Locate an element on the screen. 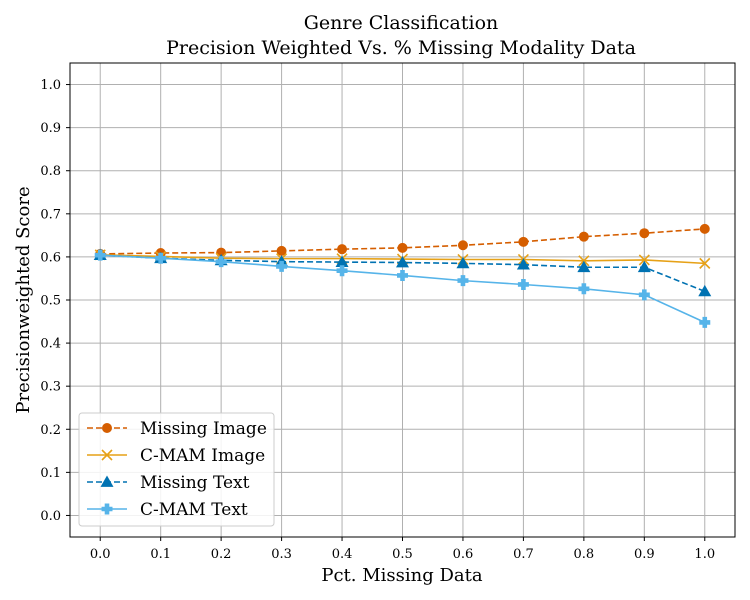  legend-label: Missing Text is located at coordinates (195, 483).